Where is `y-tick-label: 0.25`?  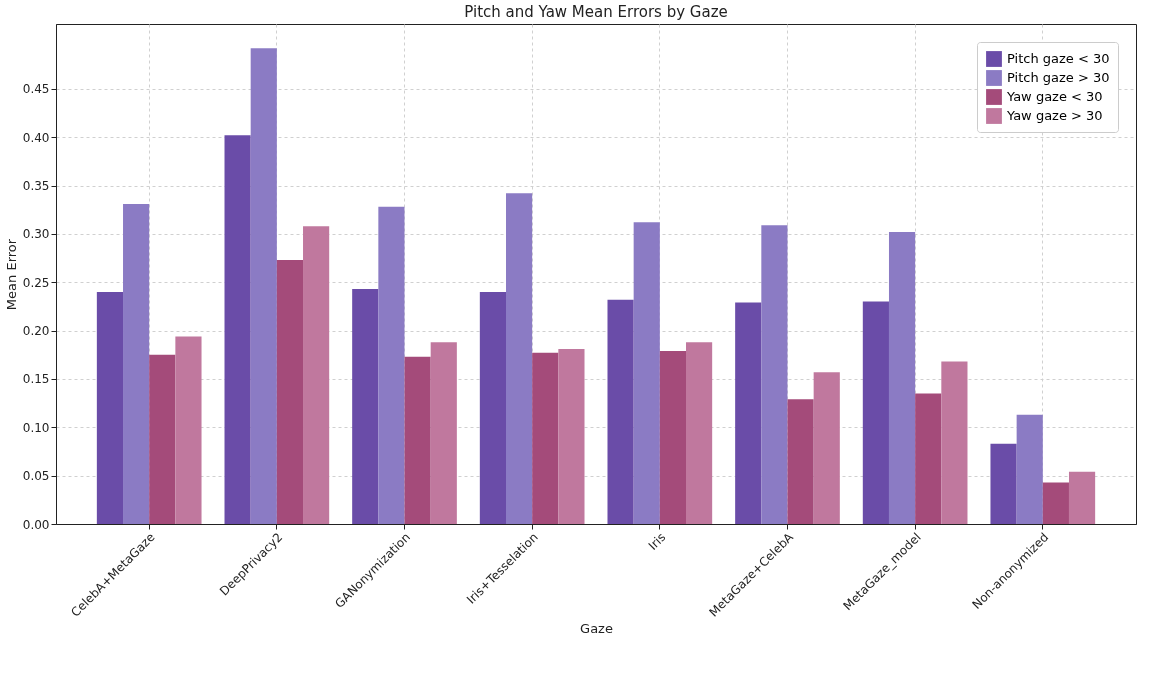 y-tick-label: 0.25 is located at coordinates (36, 282).